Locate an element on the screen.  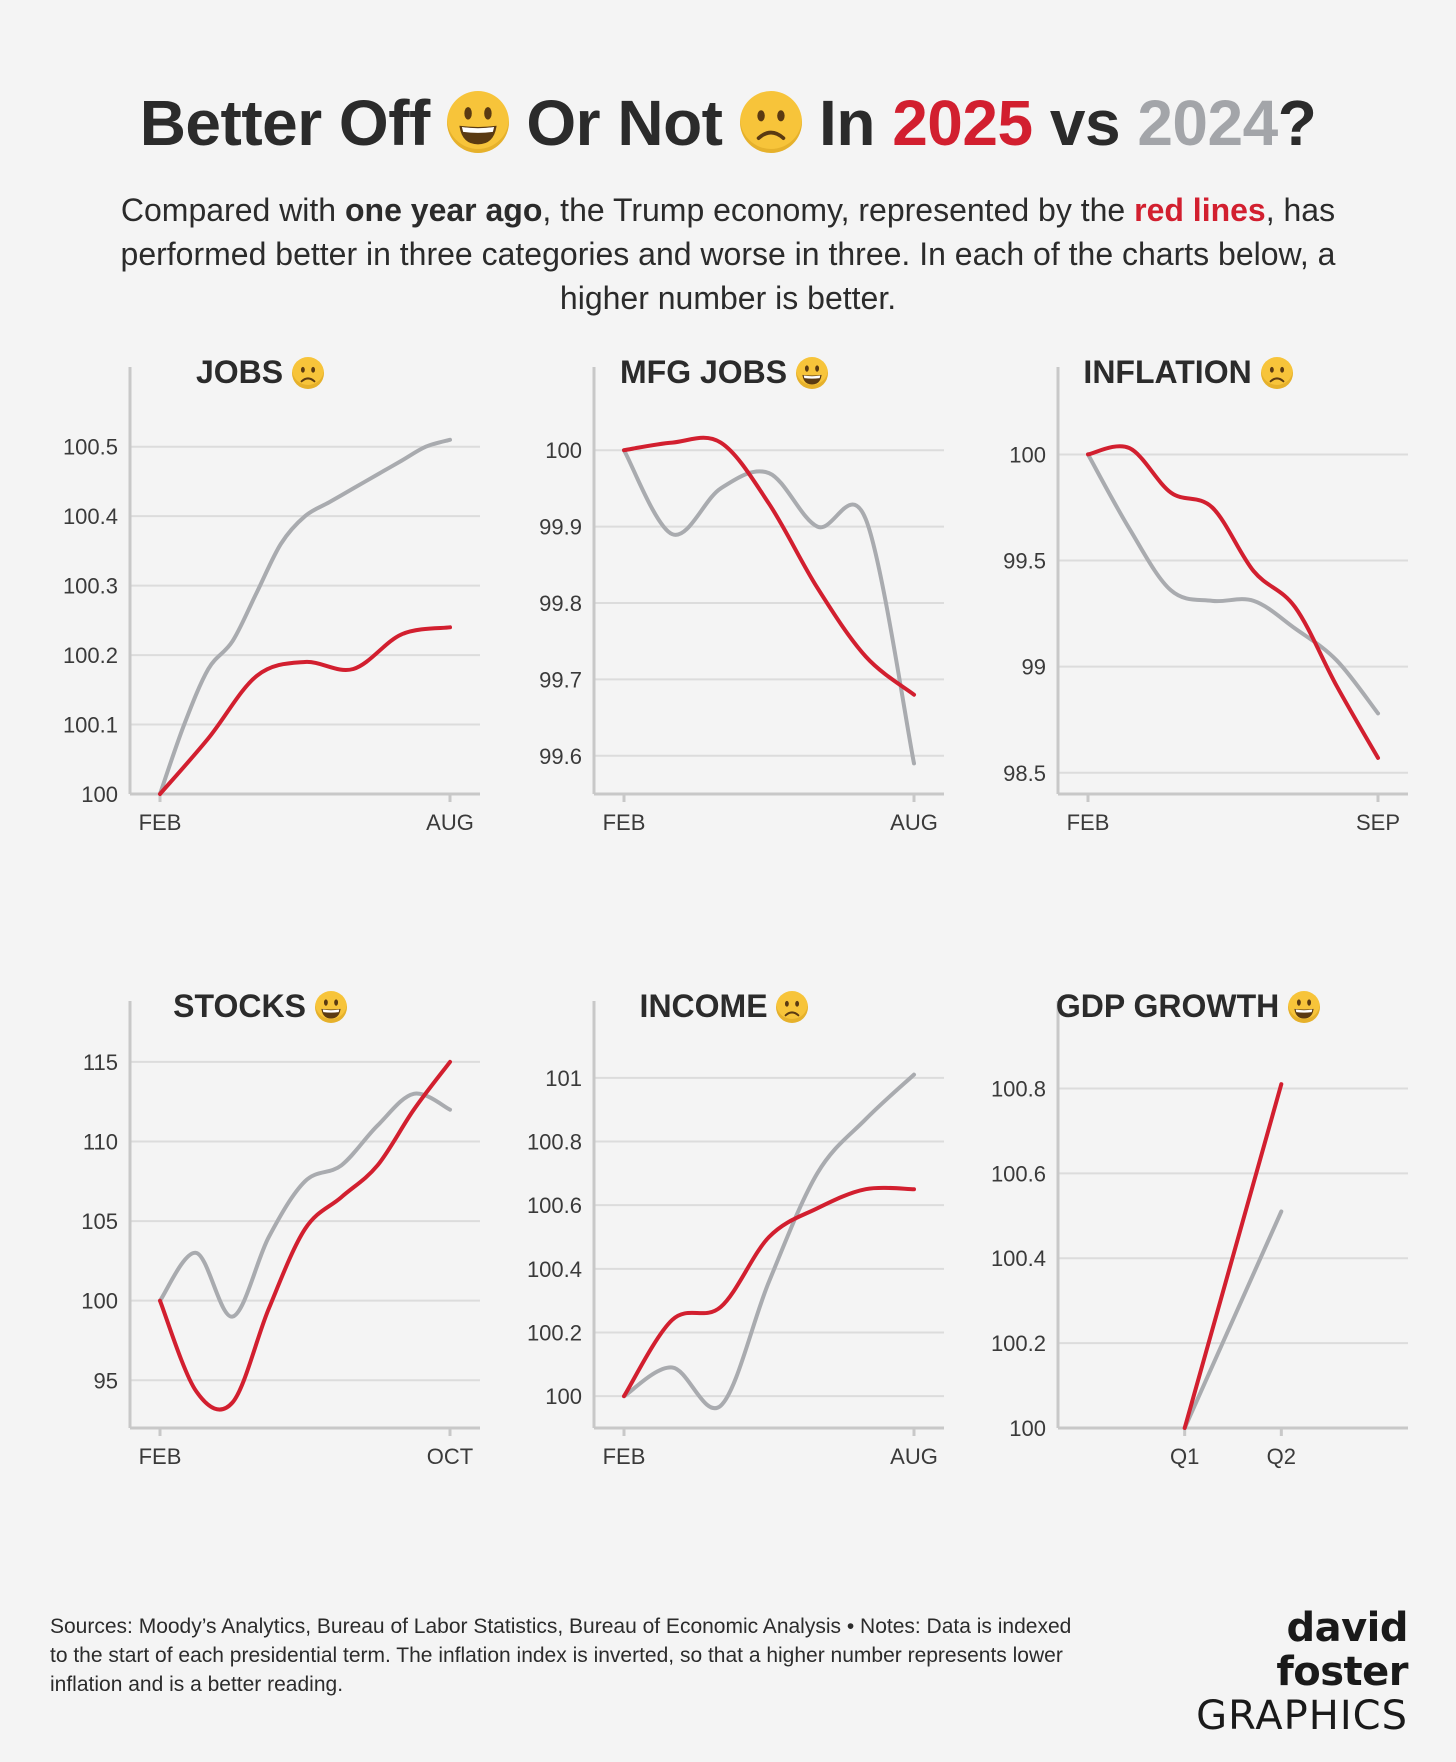
chart-income: 100 100.2 100.4 100.6 100.8 101 FEB AUG INCOME is located at coordinates (724, 1266).